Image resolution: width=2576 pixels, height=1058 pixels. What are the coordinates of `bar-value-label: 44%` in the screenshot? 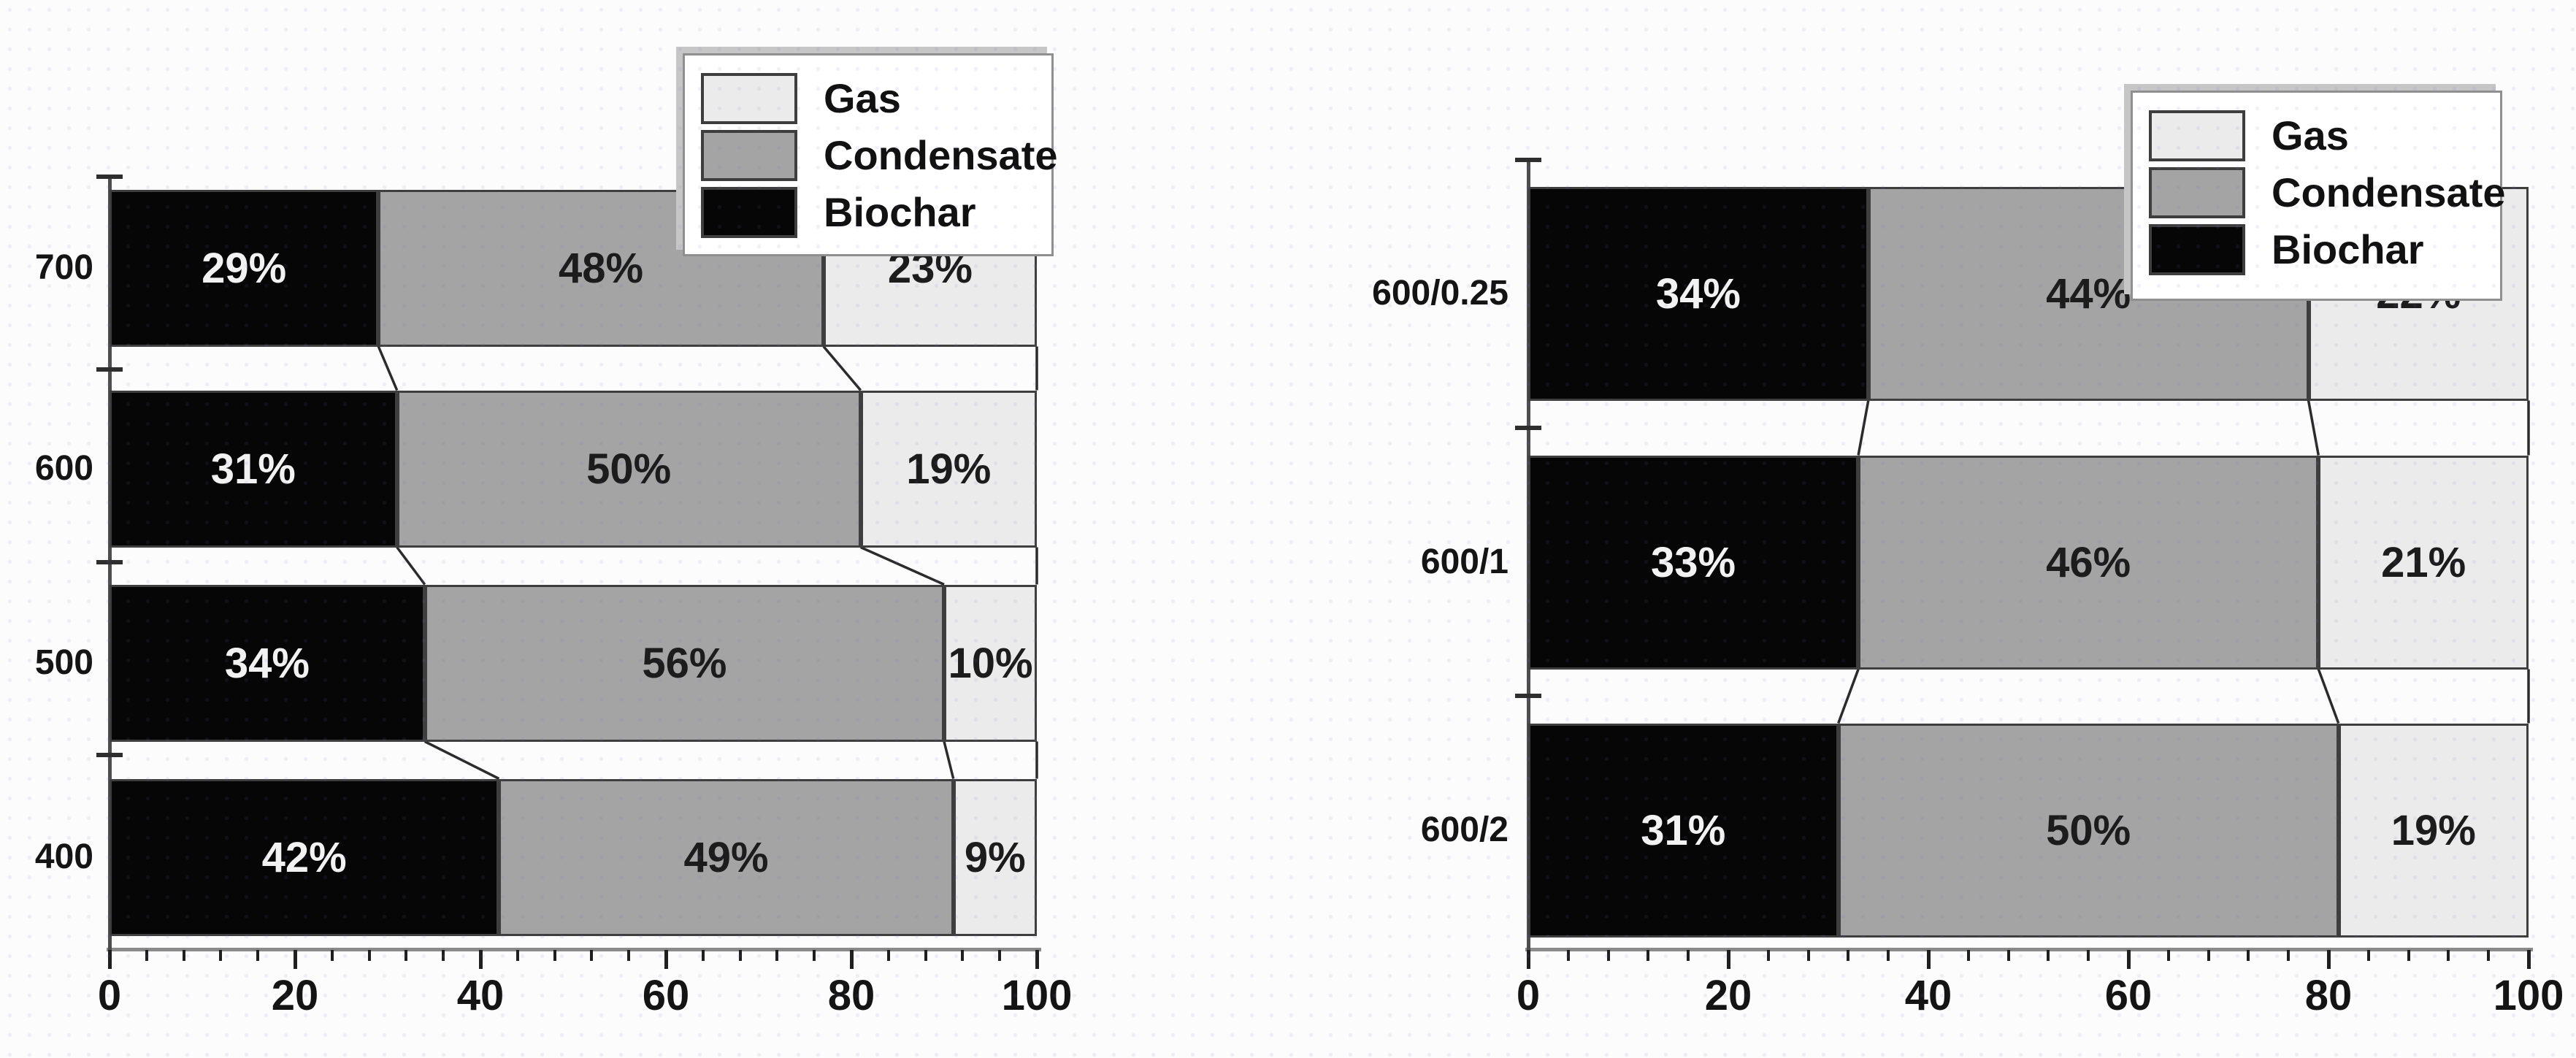 It's located at (2088, 293).